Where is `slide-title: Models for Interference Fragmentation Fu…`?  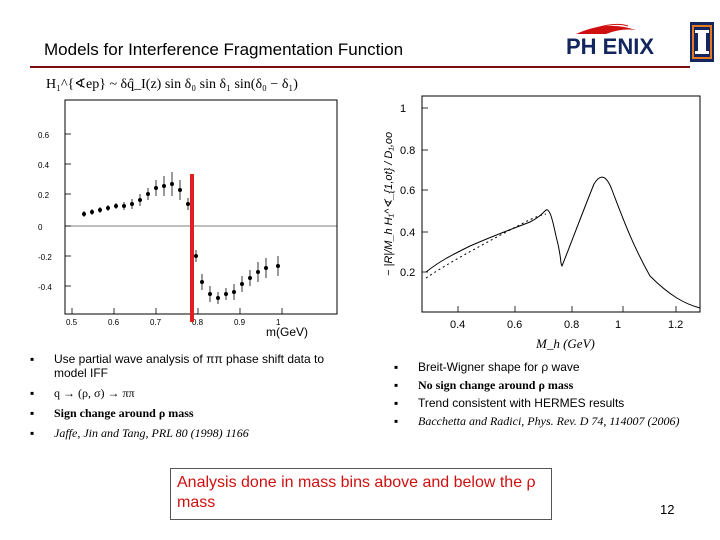 slide-title: Models for Interference Fragmentation Fu… is located at coordinates (224, 49).